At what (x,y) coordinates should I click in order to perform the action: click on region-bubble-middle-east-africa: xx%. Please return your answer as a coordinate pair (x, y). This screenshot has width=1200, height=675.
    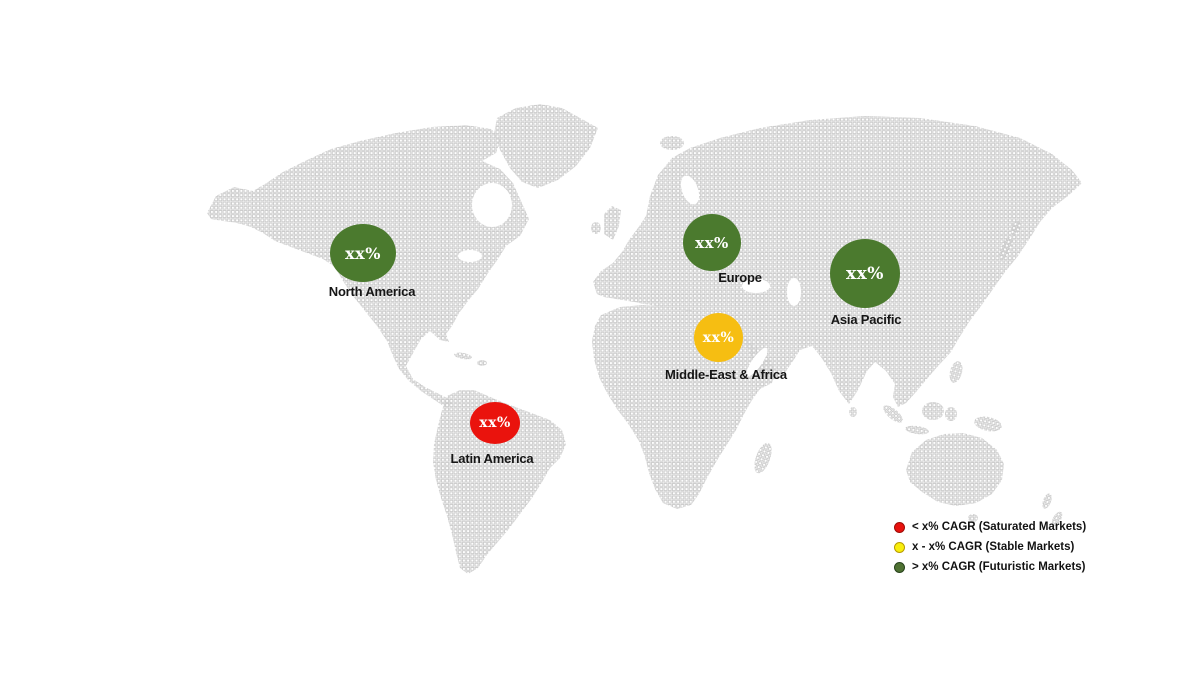
    Looking at the image, I should click on (718, 337).